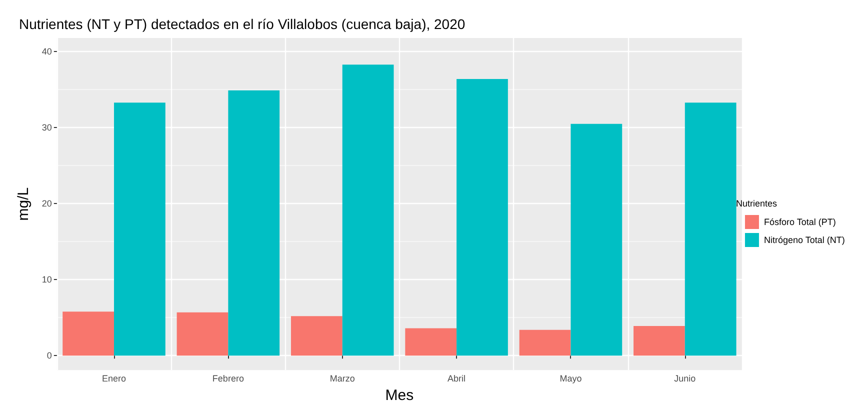  What do you see at coordinates (47, 127) in the screenshot?
I see `y-tick-label: 30` at bounding box center [47, 127].